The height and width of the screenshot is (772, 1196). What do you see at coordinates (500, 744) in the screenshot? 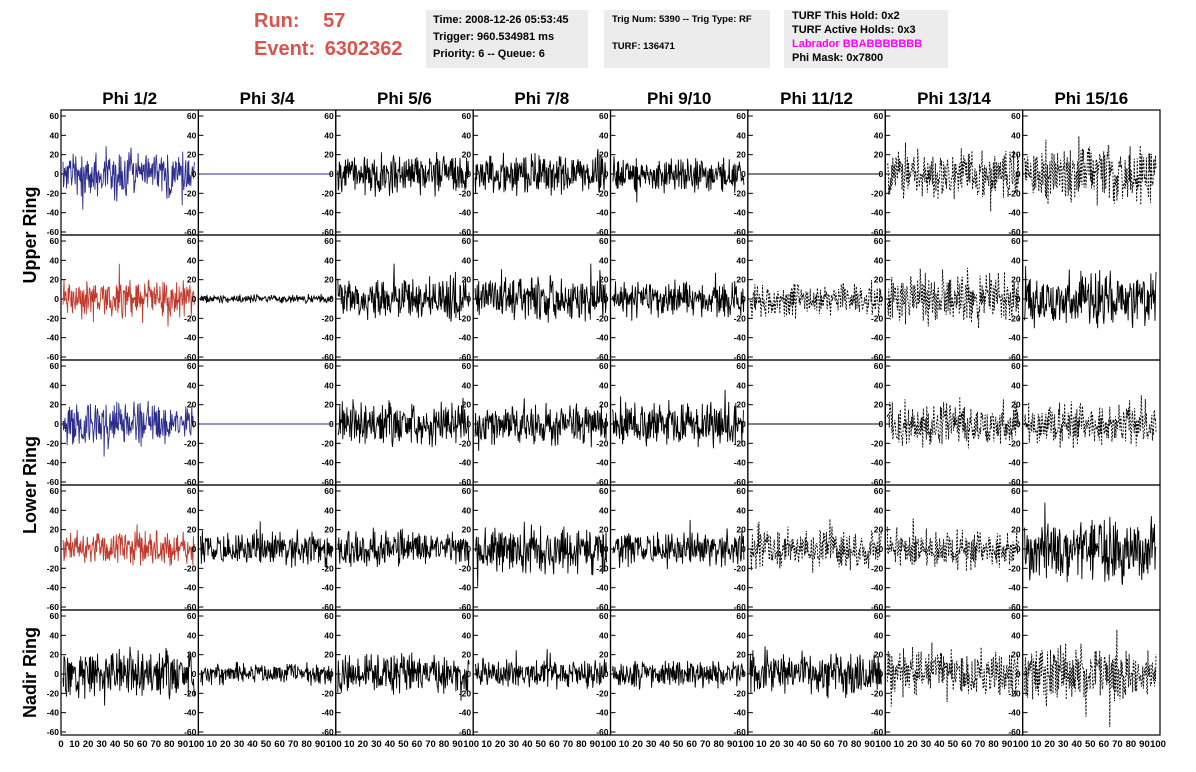
I see `x-tick-label: 20` at bounding box center [500, 744].